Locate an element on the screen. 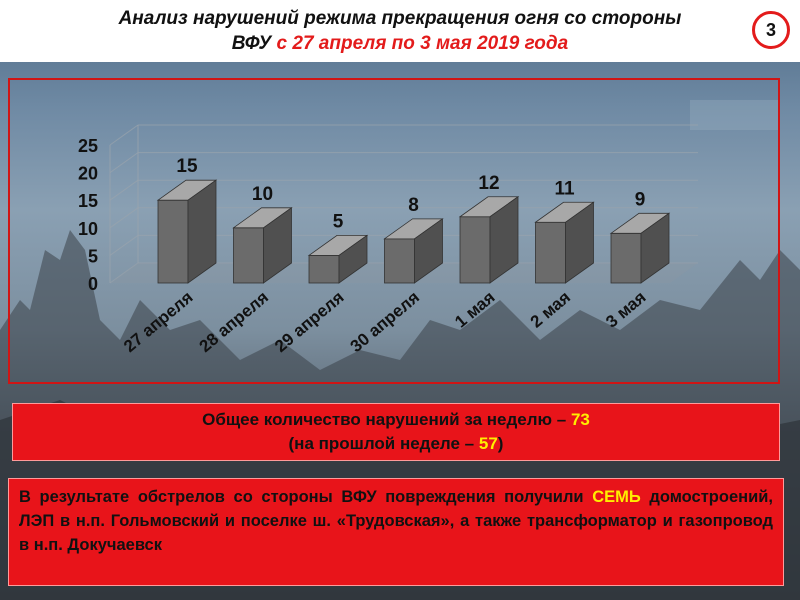 The image size is (800, 600). weekly-total-value: 73 is located at coordinates (580, 419).